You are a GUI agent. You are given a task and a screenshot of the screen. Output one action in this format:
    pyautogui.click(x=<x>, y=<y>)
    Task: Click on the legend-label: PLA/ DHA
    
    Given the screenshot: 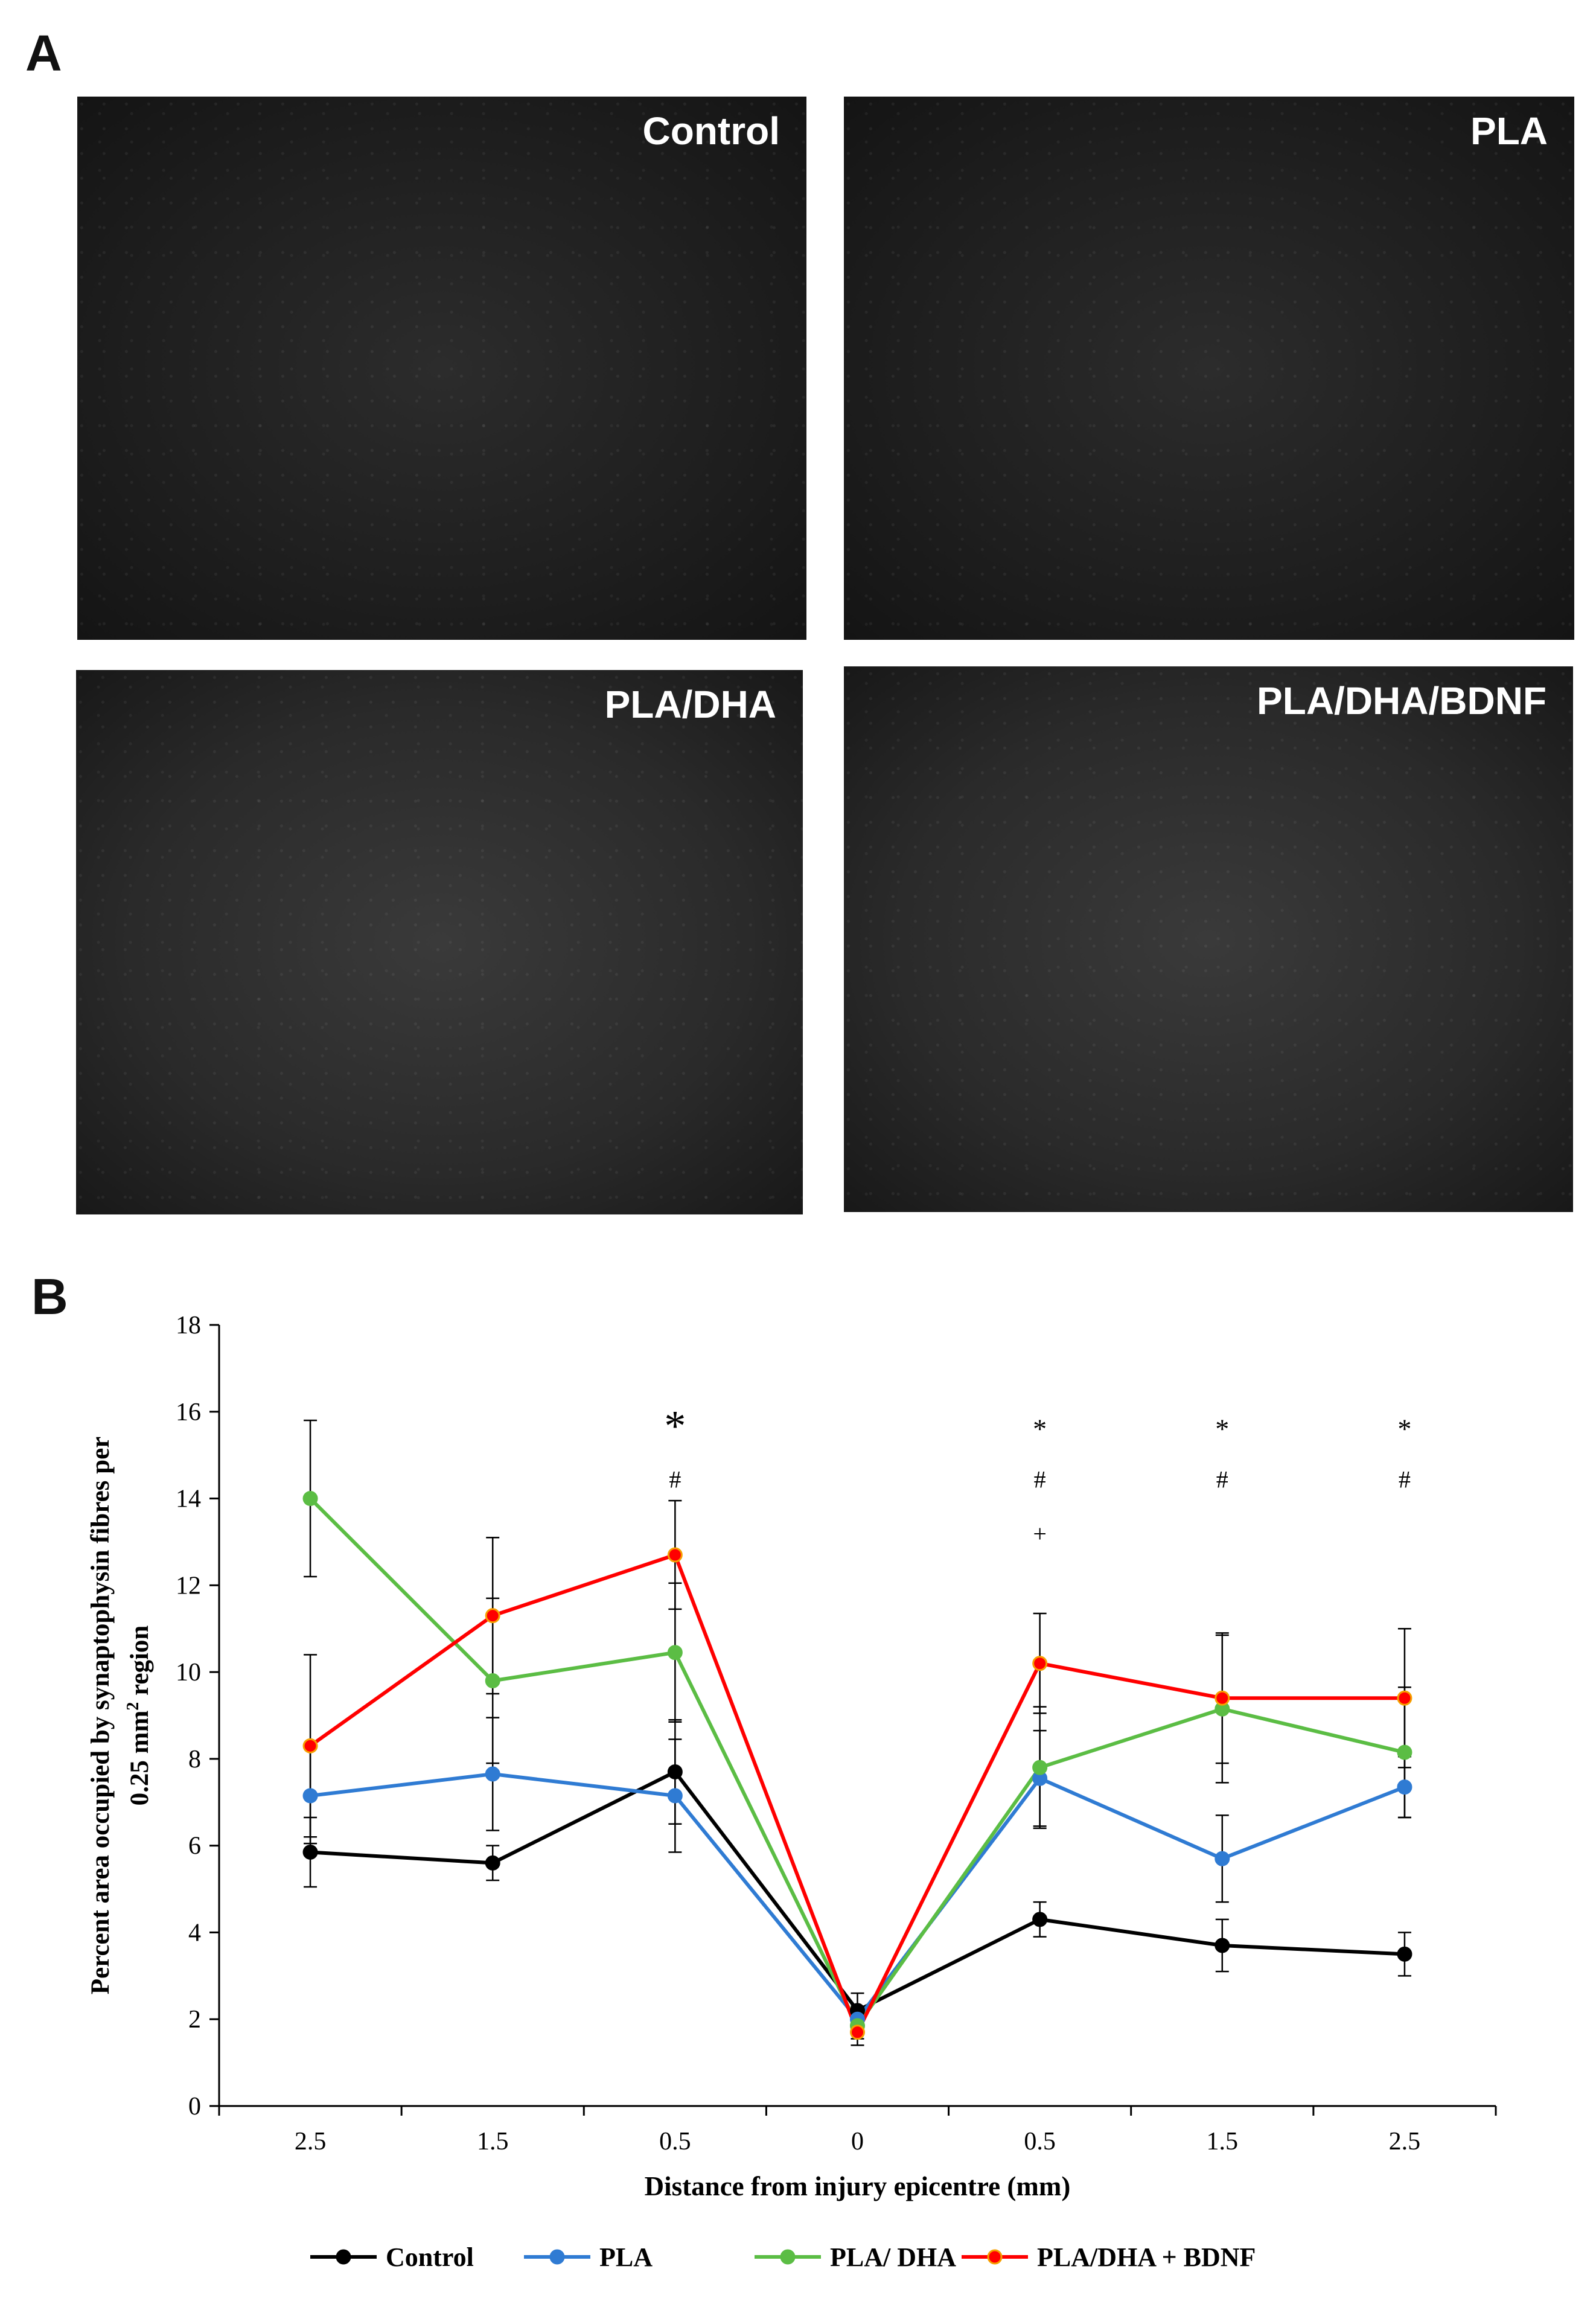 What is the action you would take?
    pyautogui.click(x=893, y=2257)
    